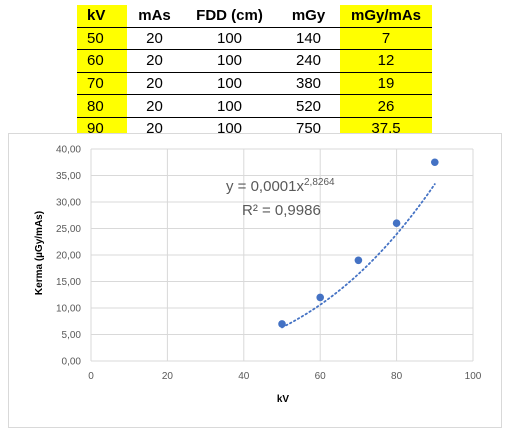  I want to click on trendline, so click(358, 256).